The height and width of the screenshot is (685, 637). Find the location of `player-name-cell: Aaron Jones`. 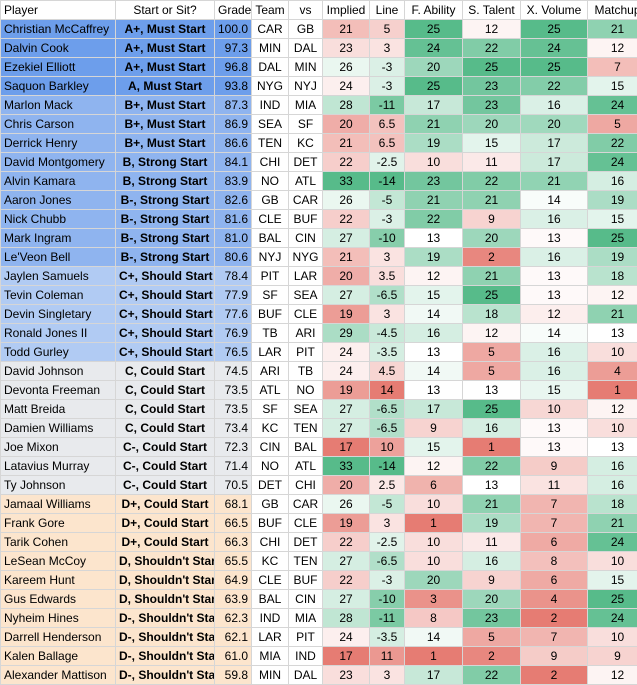

player-name-cell: Aaron Jones is located at coordinates (58, 200).